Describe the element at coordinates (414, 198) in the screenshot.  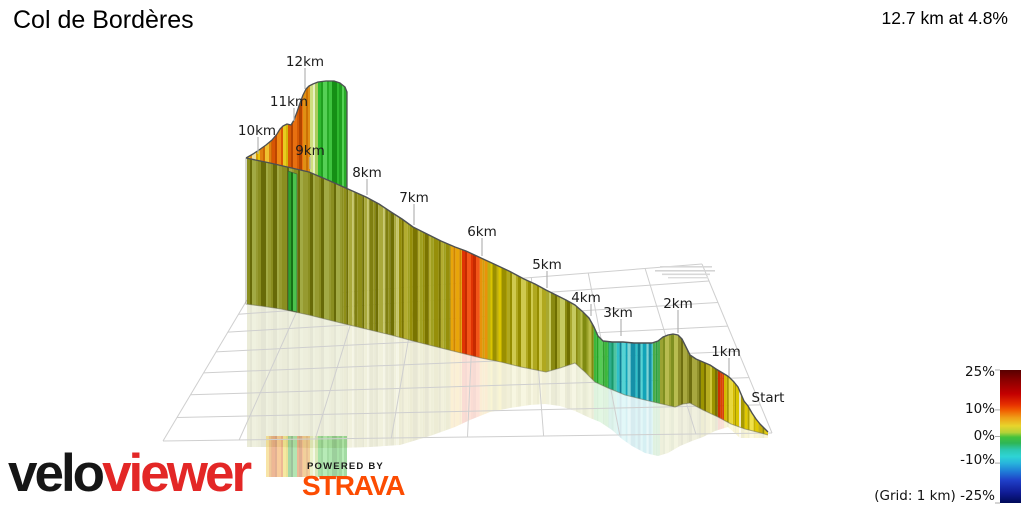
I see `km-marker-label: 7km` at that location.